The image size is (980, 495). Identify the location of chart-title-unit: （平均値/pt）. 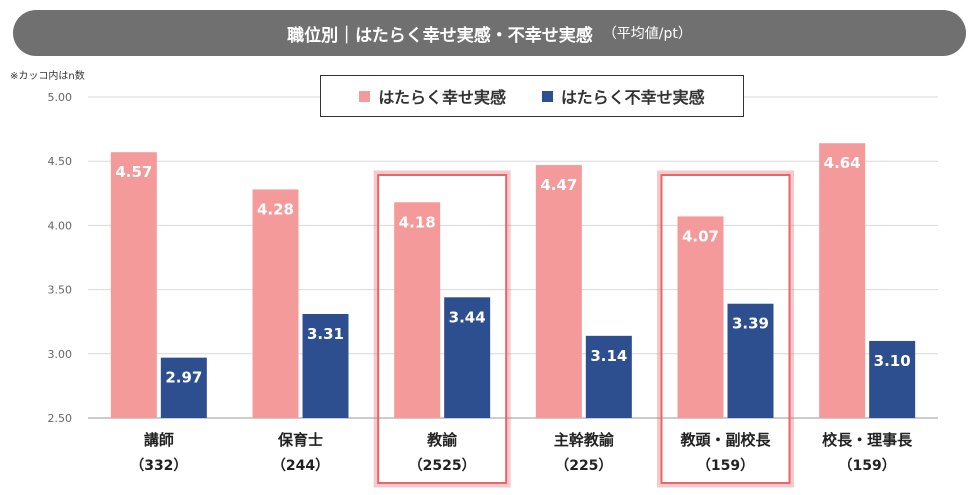
(647, 34).